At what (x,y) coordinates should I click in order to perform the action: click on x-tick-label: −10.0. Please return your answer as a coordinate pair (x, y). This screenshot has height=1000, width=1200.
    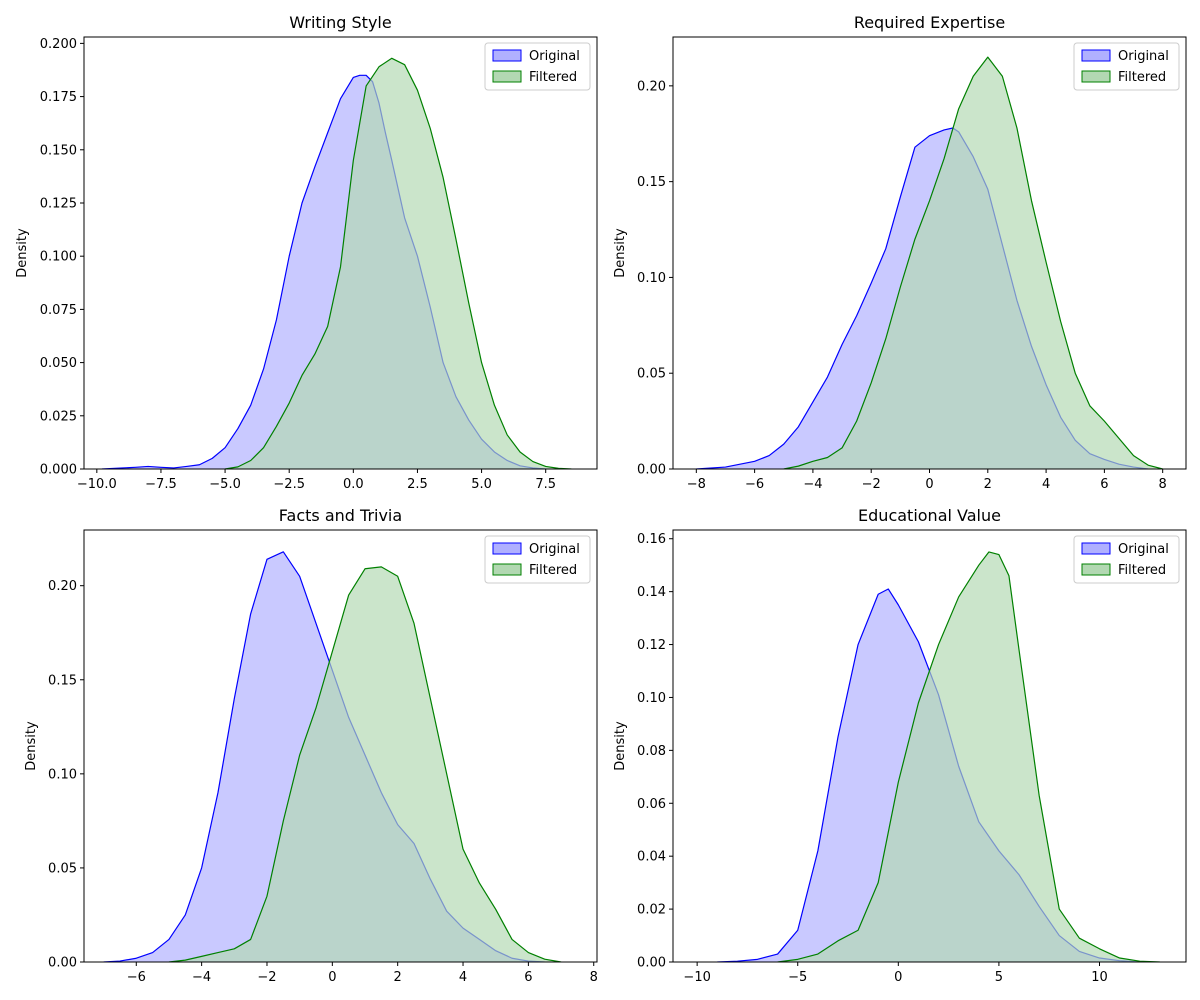
    Looking at the image, I should click on (97, 484).